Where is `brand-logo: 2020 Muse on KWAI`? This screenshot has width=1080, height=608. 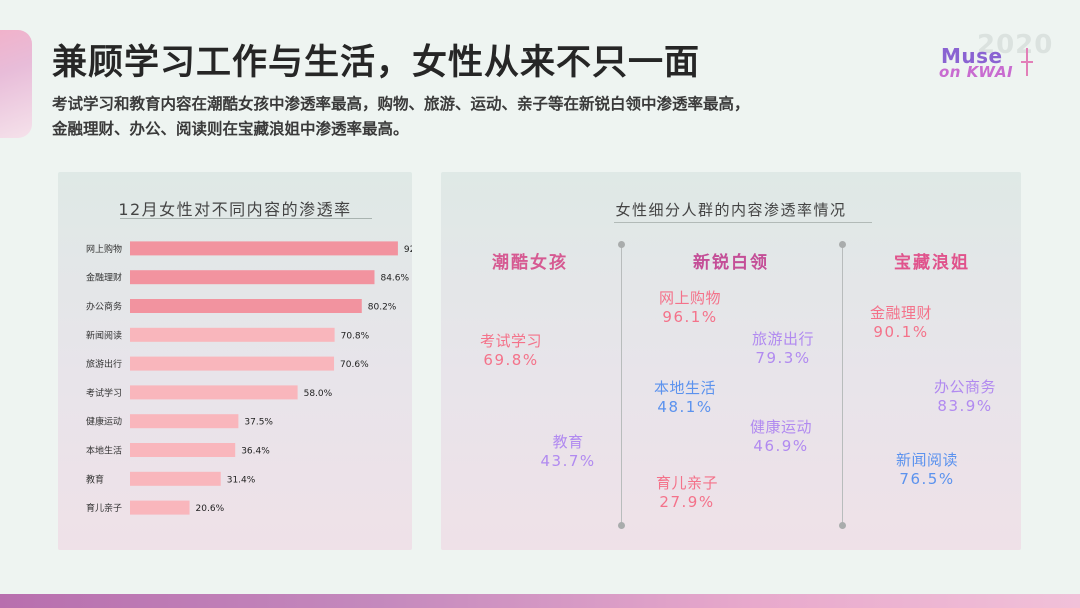
brand-logo: 2020 Muse on KWAI is located at coordinates (994, 57).